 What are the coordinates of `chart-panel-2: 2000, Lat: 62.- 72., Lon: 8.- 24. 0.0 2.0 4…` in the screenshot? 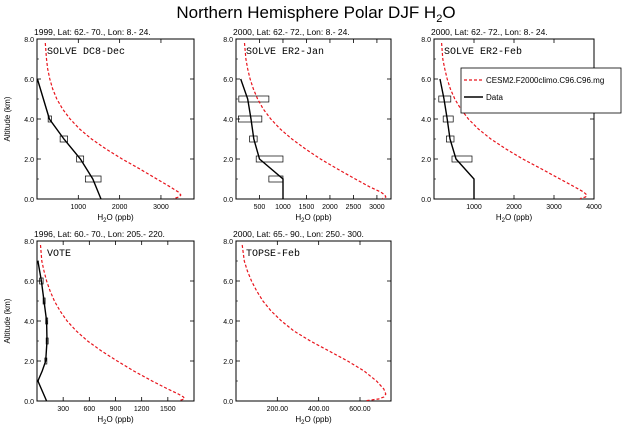 It's located at (307, 125).